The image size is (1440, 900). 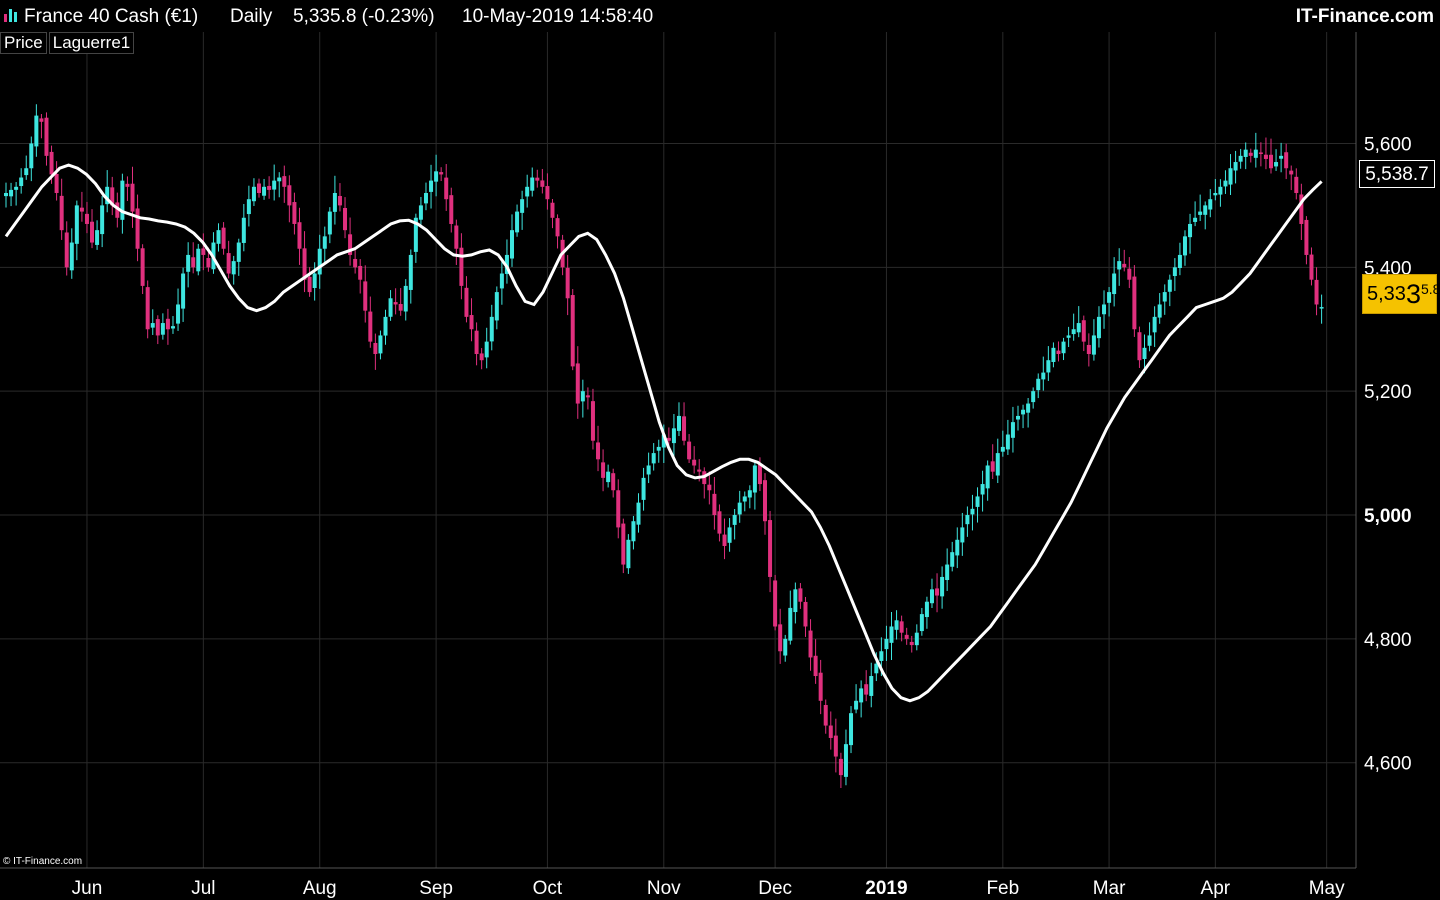 I want to click on legend-item-price: Price, so click(x=23, y=43).